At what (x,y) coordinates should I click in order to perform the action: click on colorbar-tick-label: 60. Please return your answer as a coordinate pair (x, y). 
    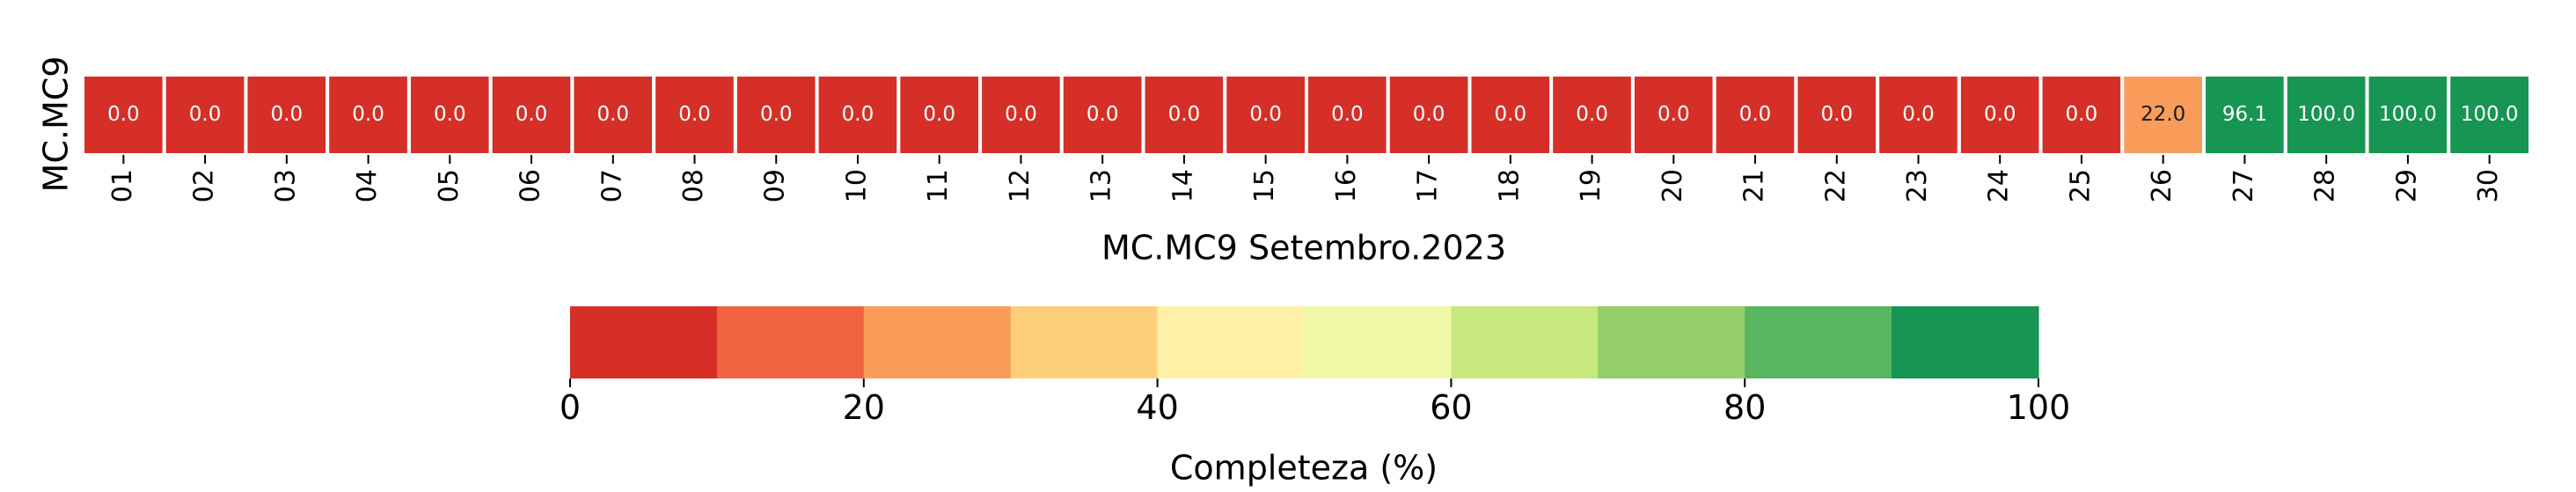
    Looking at the image, I should click on (1451, 407).